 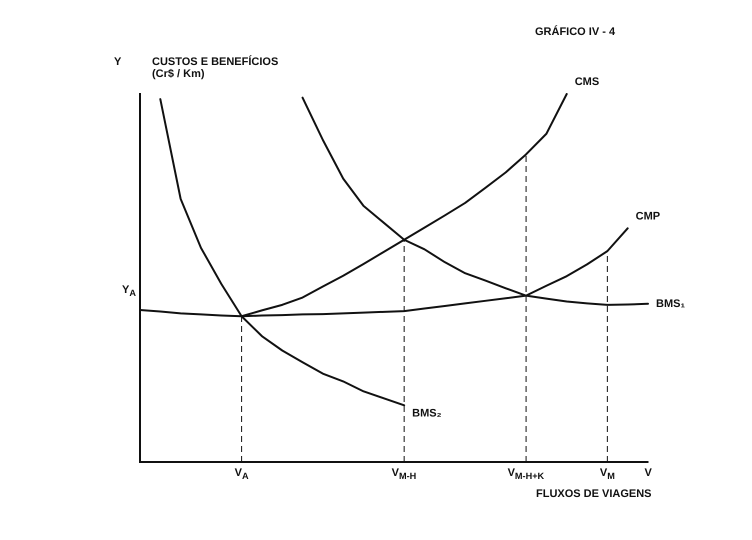 What do you see at coordinates (607, 474) in the screenshot?
I see `x-tick-label: V$_{M}$` at bounding box center [607, 474].